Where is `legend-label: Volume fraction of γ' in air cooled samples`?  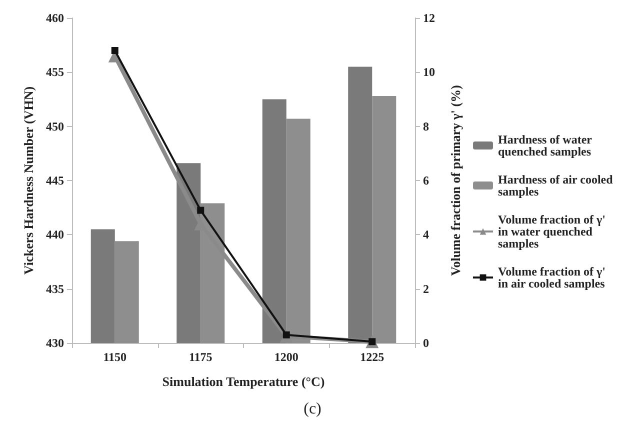
legend-label: Volume fraction of γ' in air cooled samples is located at coordinates (553, 277).